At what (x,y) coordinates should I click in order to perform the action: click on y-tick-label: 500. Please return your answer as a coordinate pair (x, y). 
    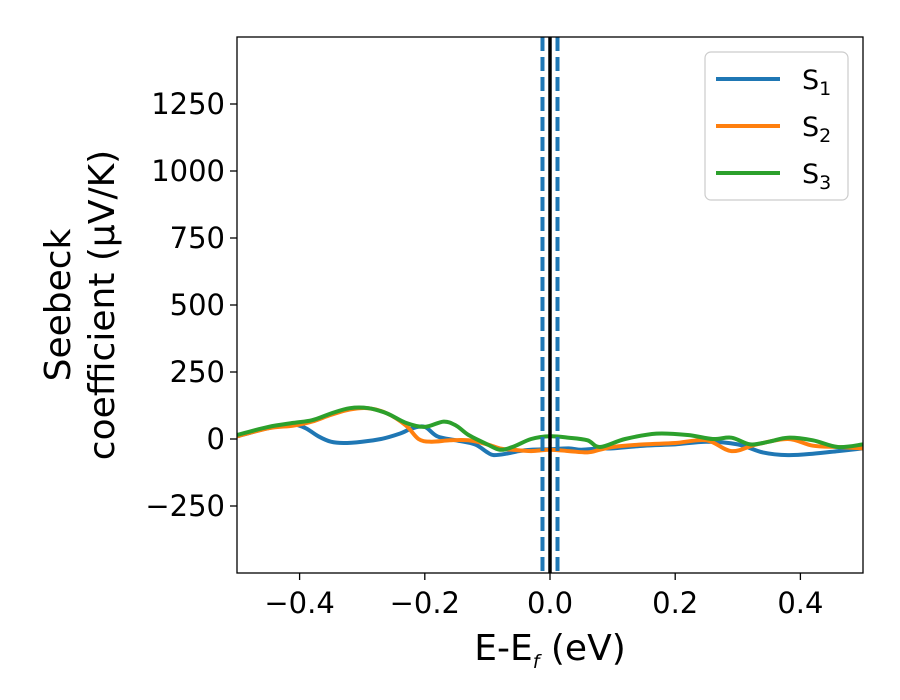
    Looking at the image, I should click on (197, 305).